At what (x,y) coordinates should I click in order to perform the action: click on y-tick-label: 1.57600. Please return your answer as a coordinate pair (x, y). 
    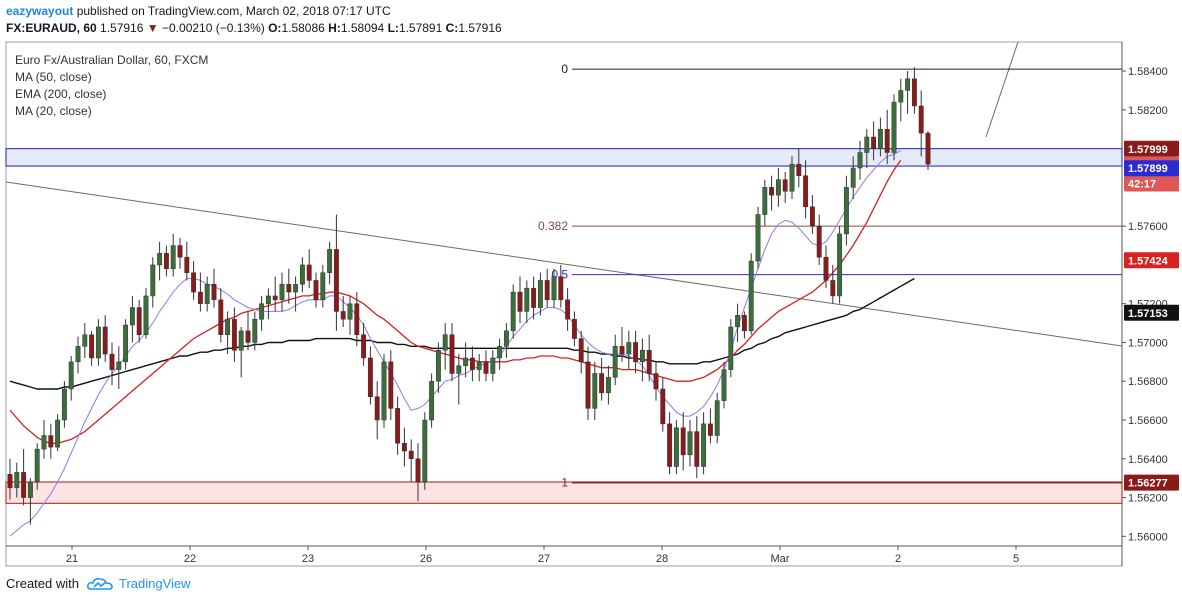
    Looking at the image, I should click on (1148, 227).